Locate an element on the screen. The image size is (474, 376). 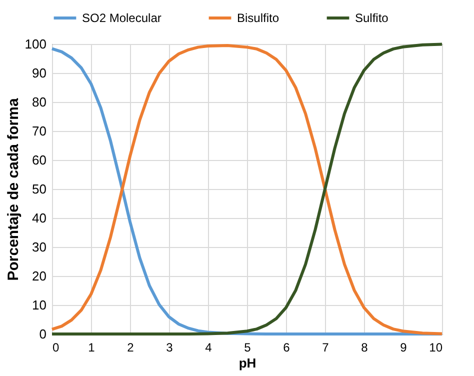
y-tick-label: 90 is located at coordinates (39, 73).